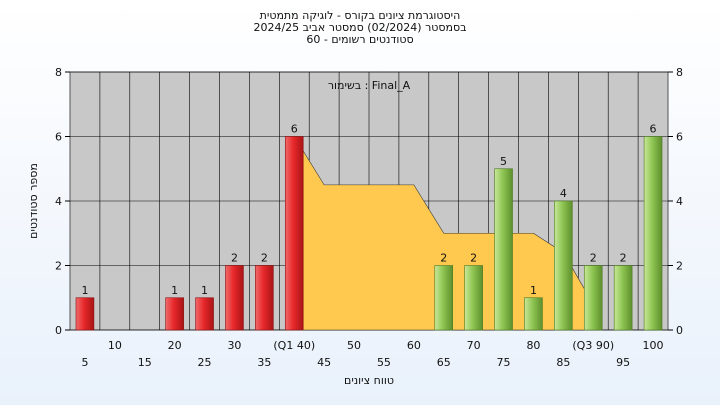  I want to click on x-tick-label: 70, so click(474, 345).